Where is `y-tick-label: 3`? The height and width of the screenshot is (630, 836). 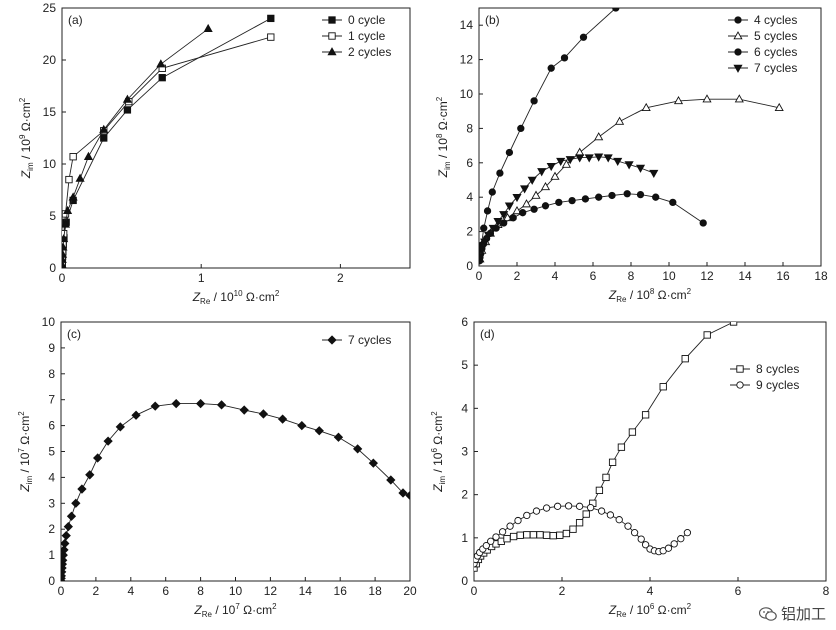
y-tick-label: 3 is located at coordinates (51, 503).